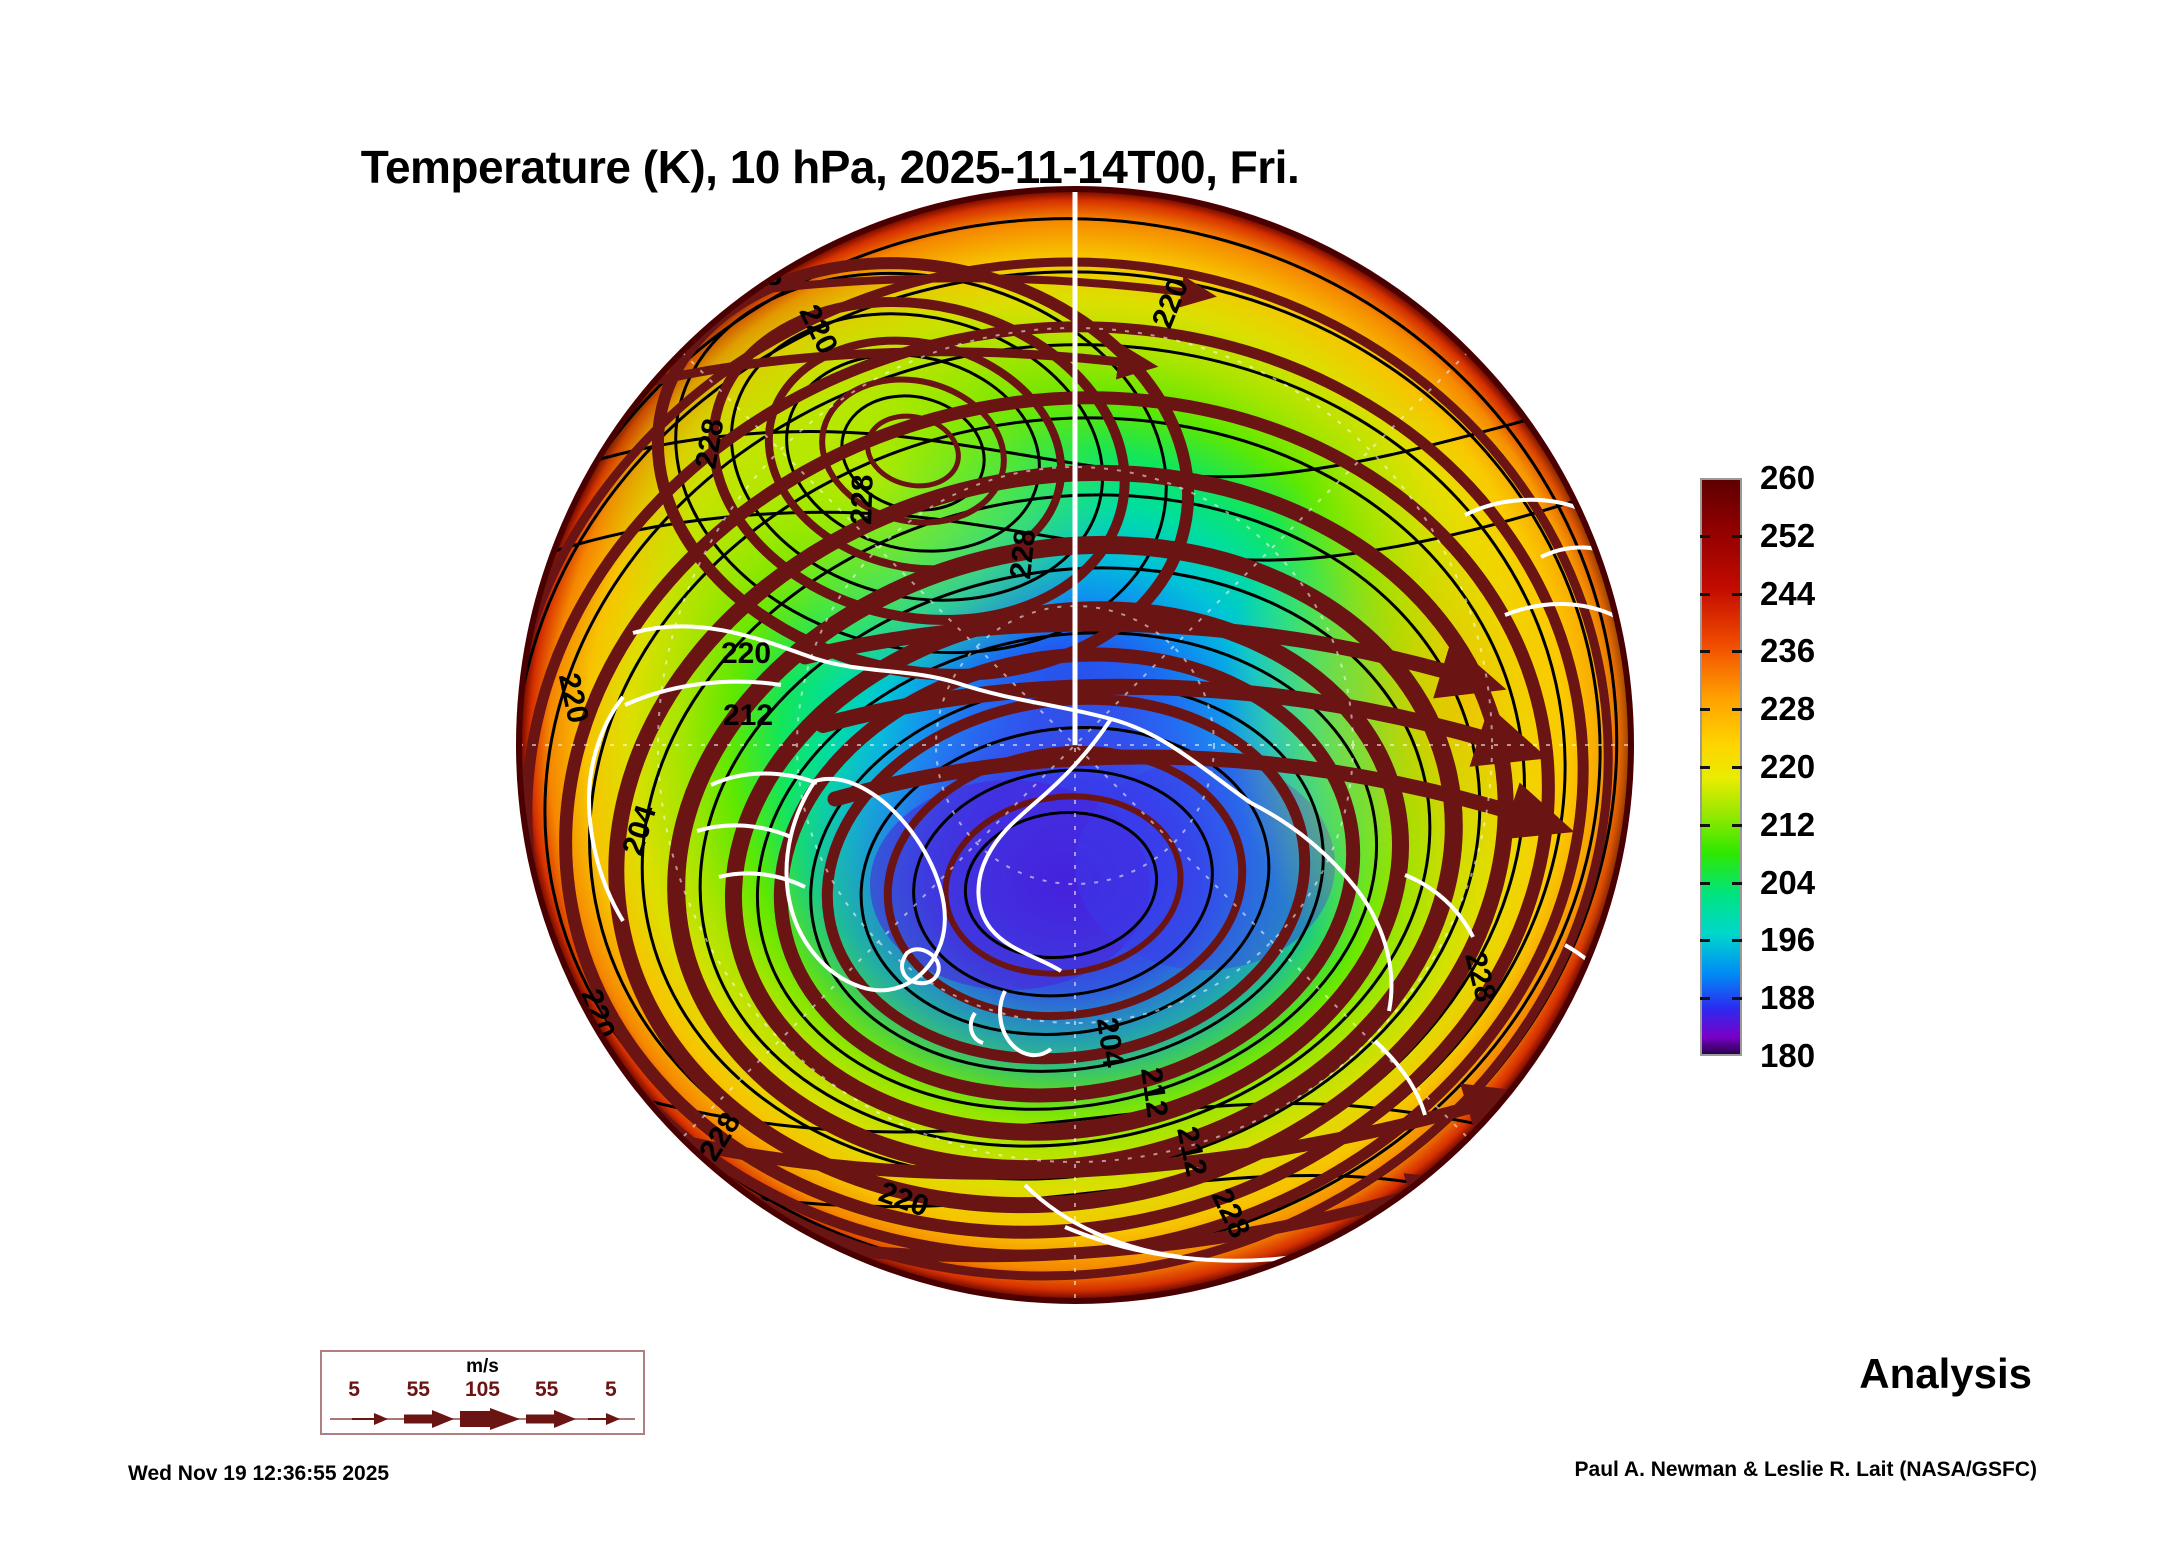 Image resolution: width=2165 pixels, height=1561 pixels. Describe the element at coordinates (1788, 477) in the screenshot. I see `colorbar-tick-label: 260` at that location.